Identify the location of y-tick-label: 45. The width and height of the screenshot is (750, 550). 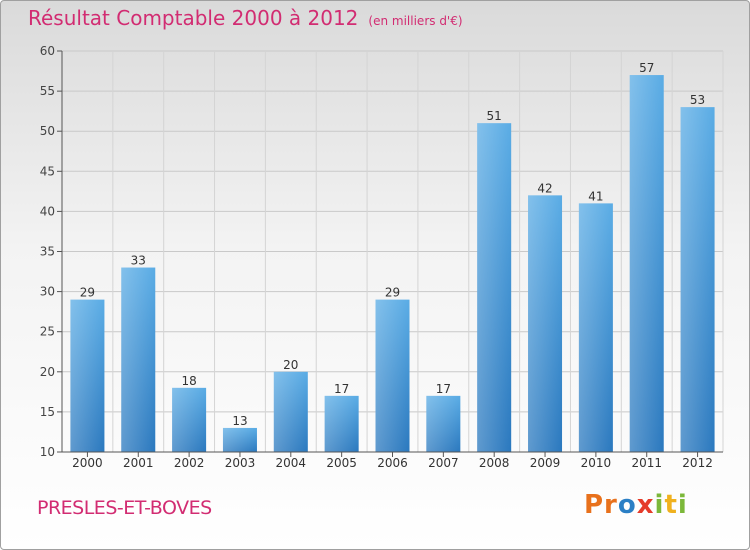
(47, 171).